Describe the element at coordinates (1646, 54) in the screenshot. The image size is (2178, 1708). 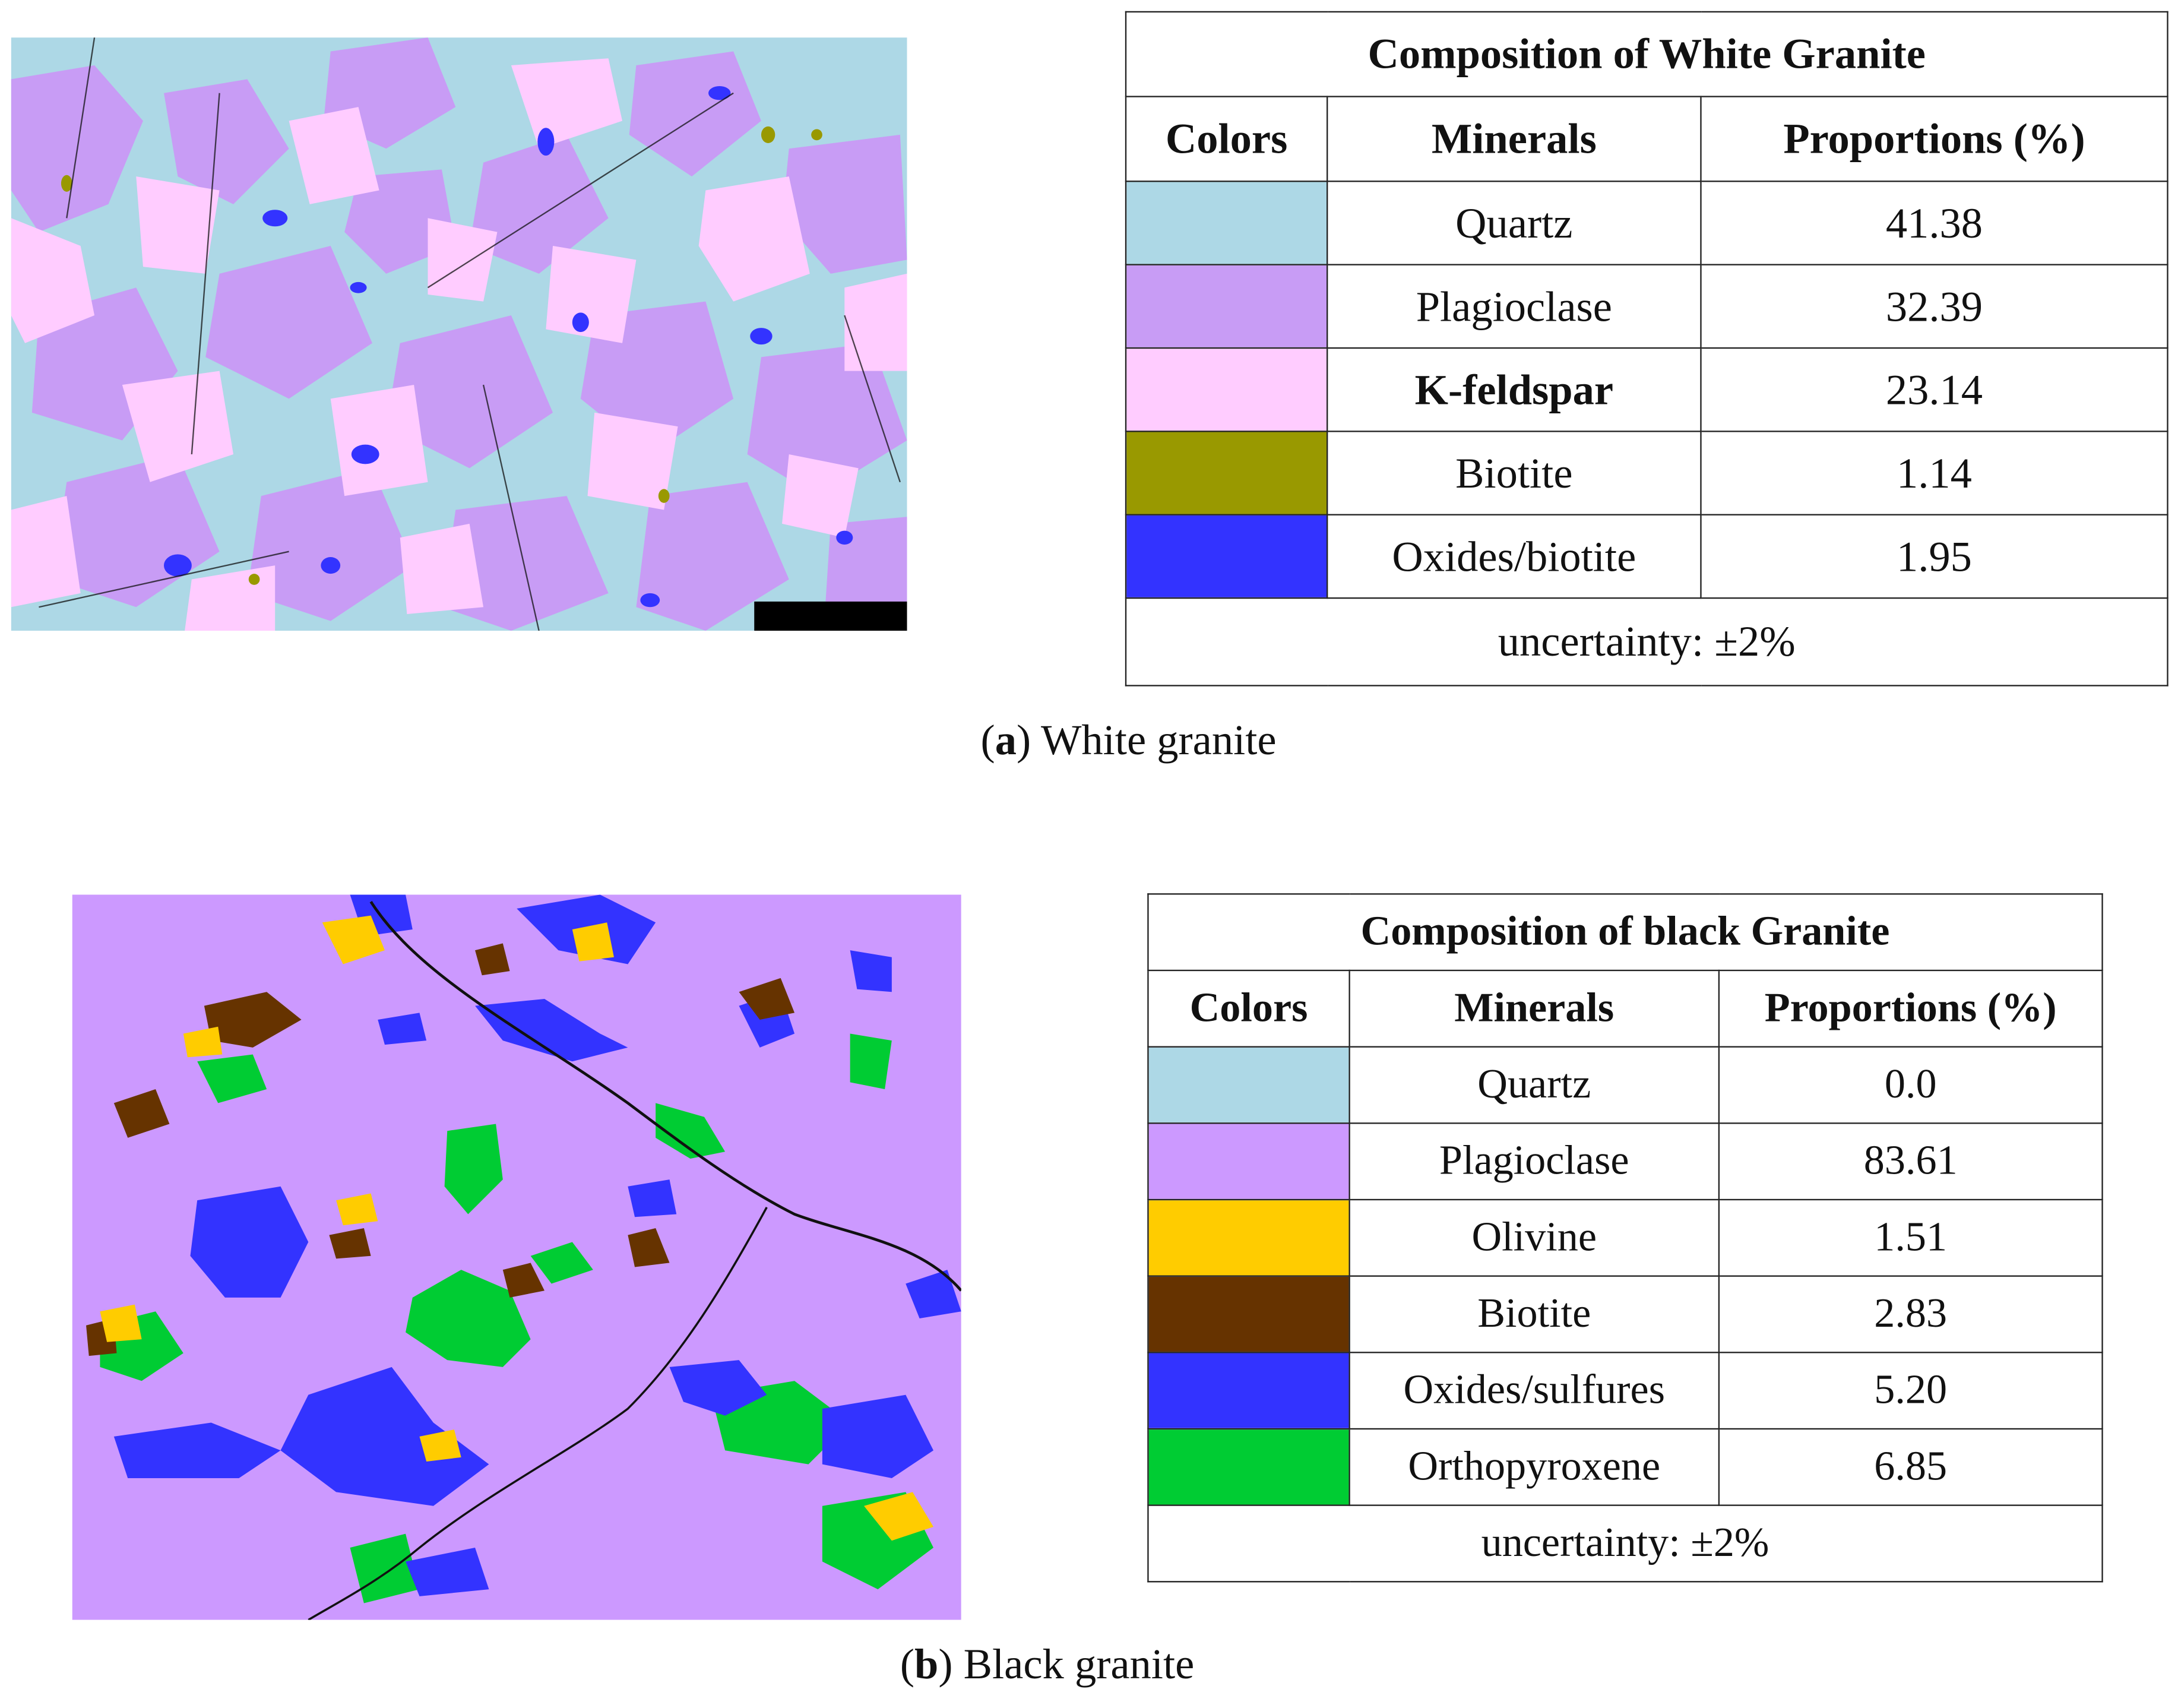
I see `table-title: Composition of White Granite` at that location.